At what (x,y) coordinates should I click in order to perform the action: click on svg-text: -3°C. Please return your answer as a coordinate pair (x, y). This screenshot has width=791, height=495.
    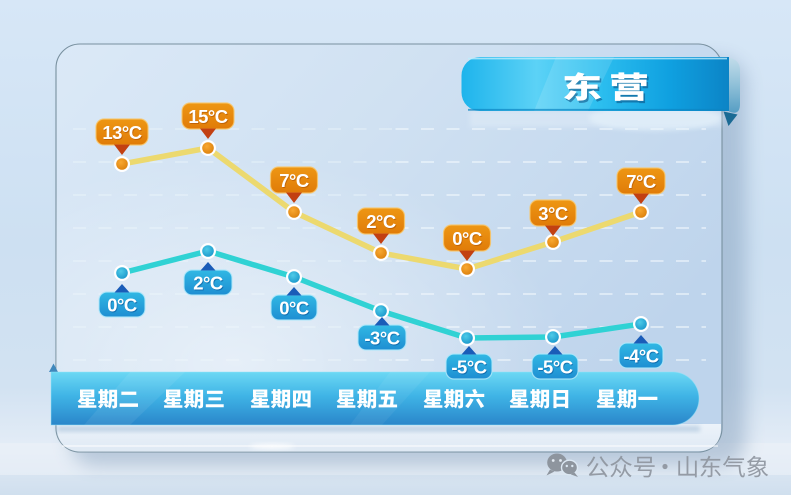
    Looking at the image, I should click on (382, 338).